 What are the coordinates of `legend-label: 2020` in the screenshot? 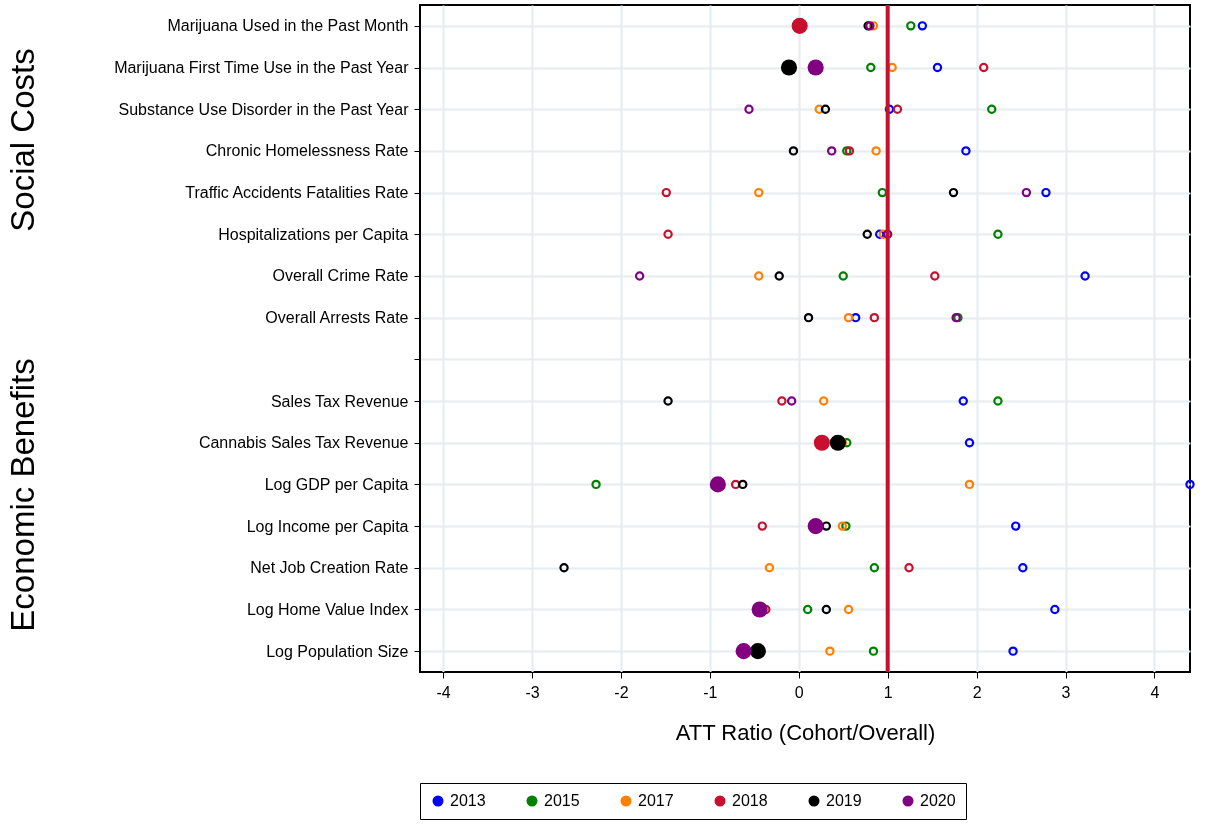 It's located at (938, 800).